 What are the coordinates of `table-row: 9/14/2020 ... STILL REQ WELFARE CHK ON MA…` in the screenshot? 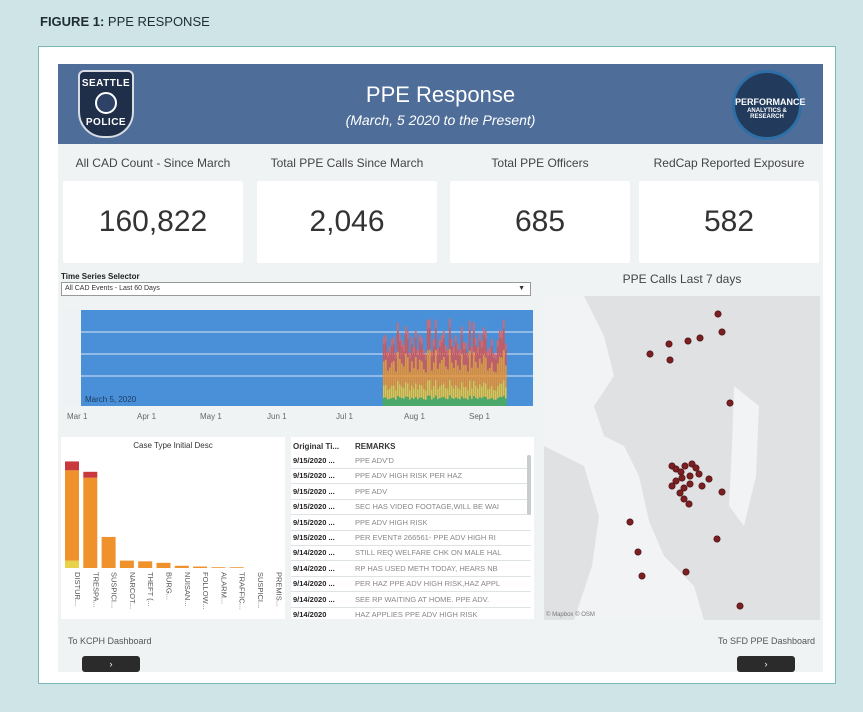 It's located at (411, 554).